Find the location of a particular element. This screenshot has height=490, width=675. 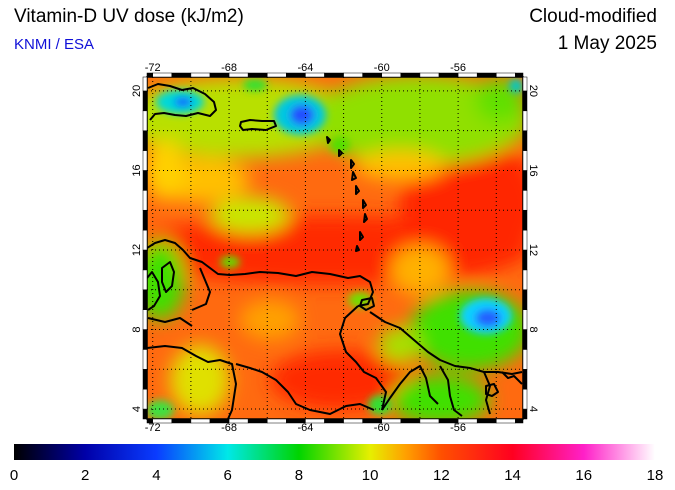

lat-tick-left: 12 is located at coordinates (137, 250).